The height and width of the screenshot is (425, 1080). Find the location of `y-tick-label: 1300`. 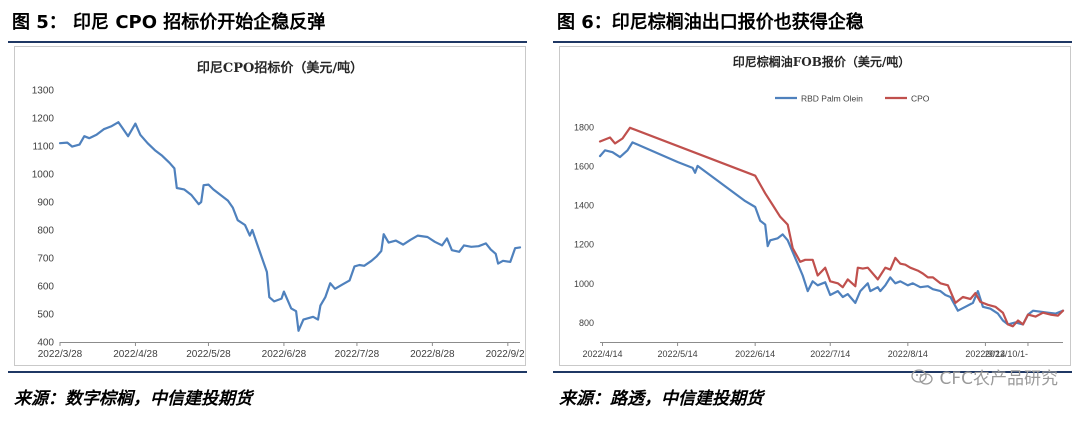

y-tick-label: 1300 is located at coordinates (43, 91).